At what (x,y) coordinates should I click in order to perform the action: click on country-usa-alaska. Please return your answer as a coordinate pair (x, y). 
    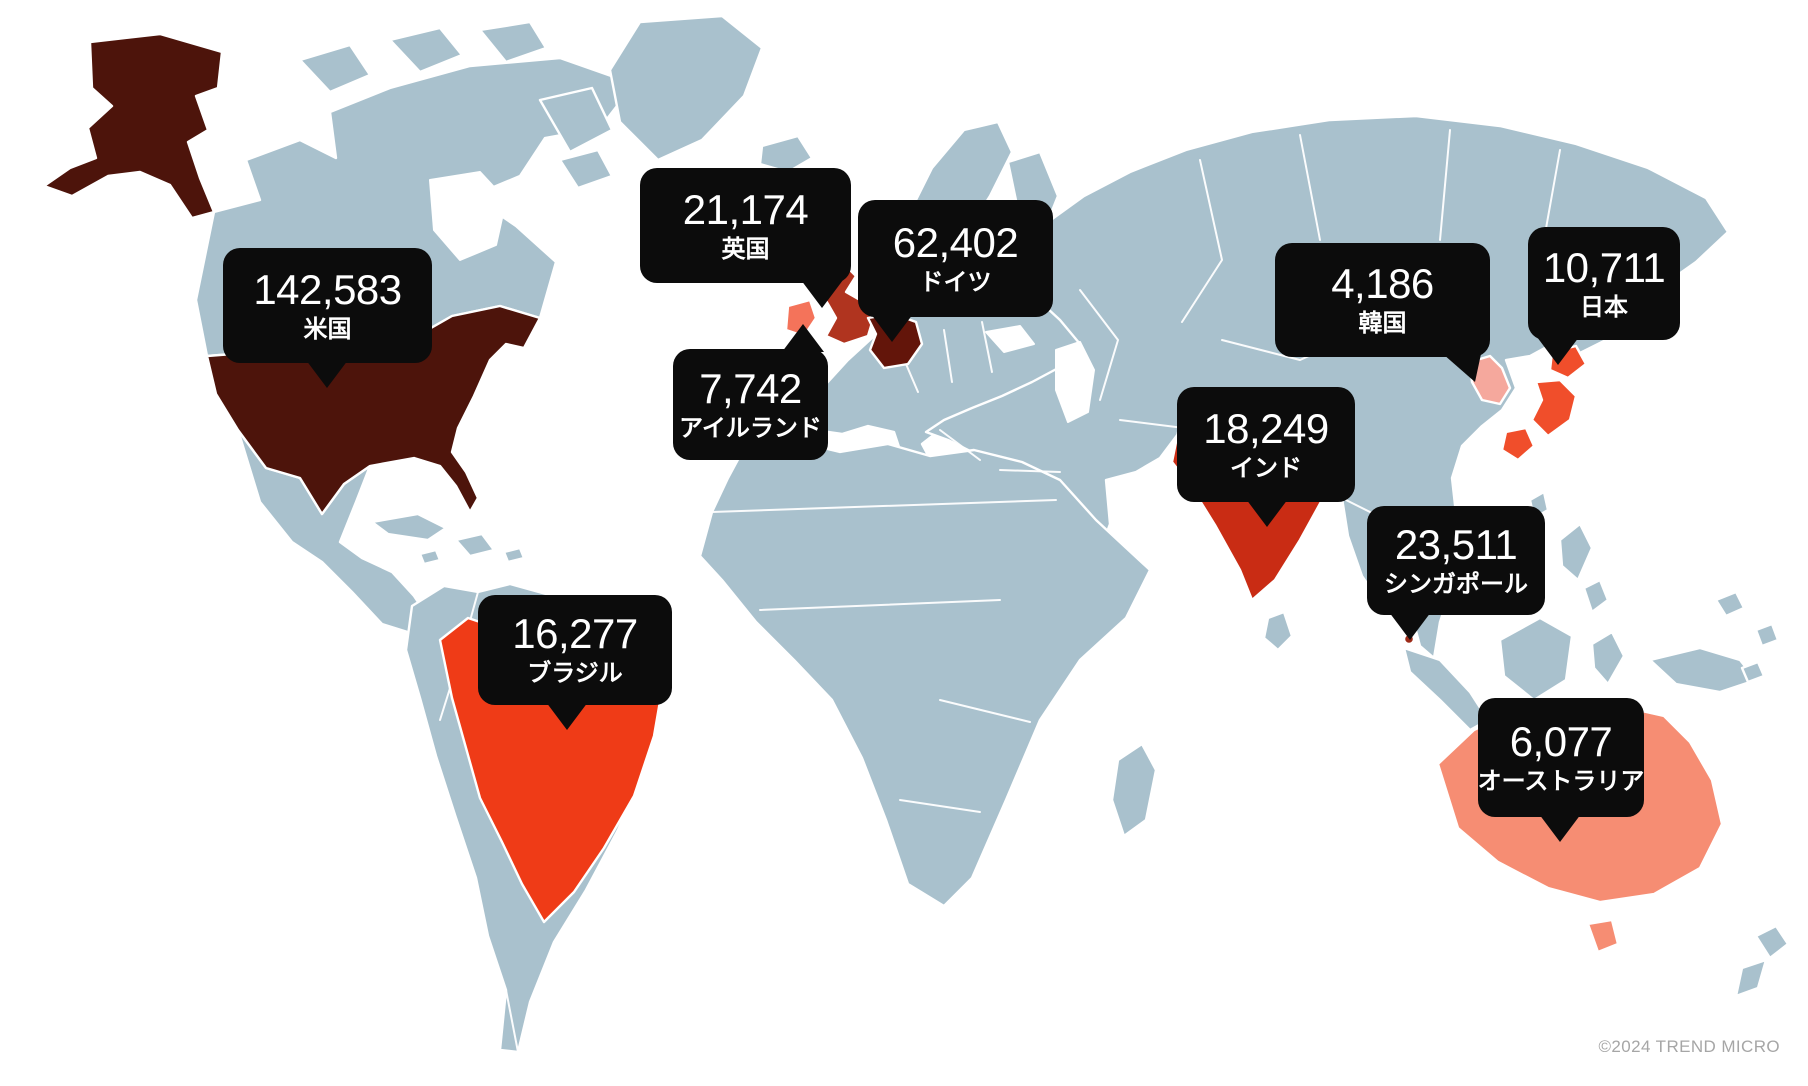
    Looking at the image, I should click on (133, 126).